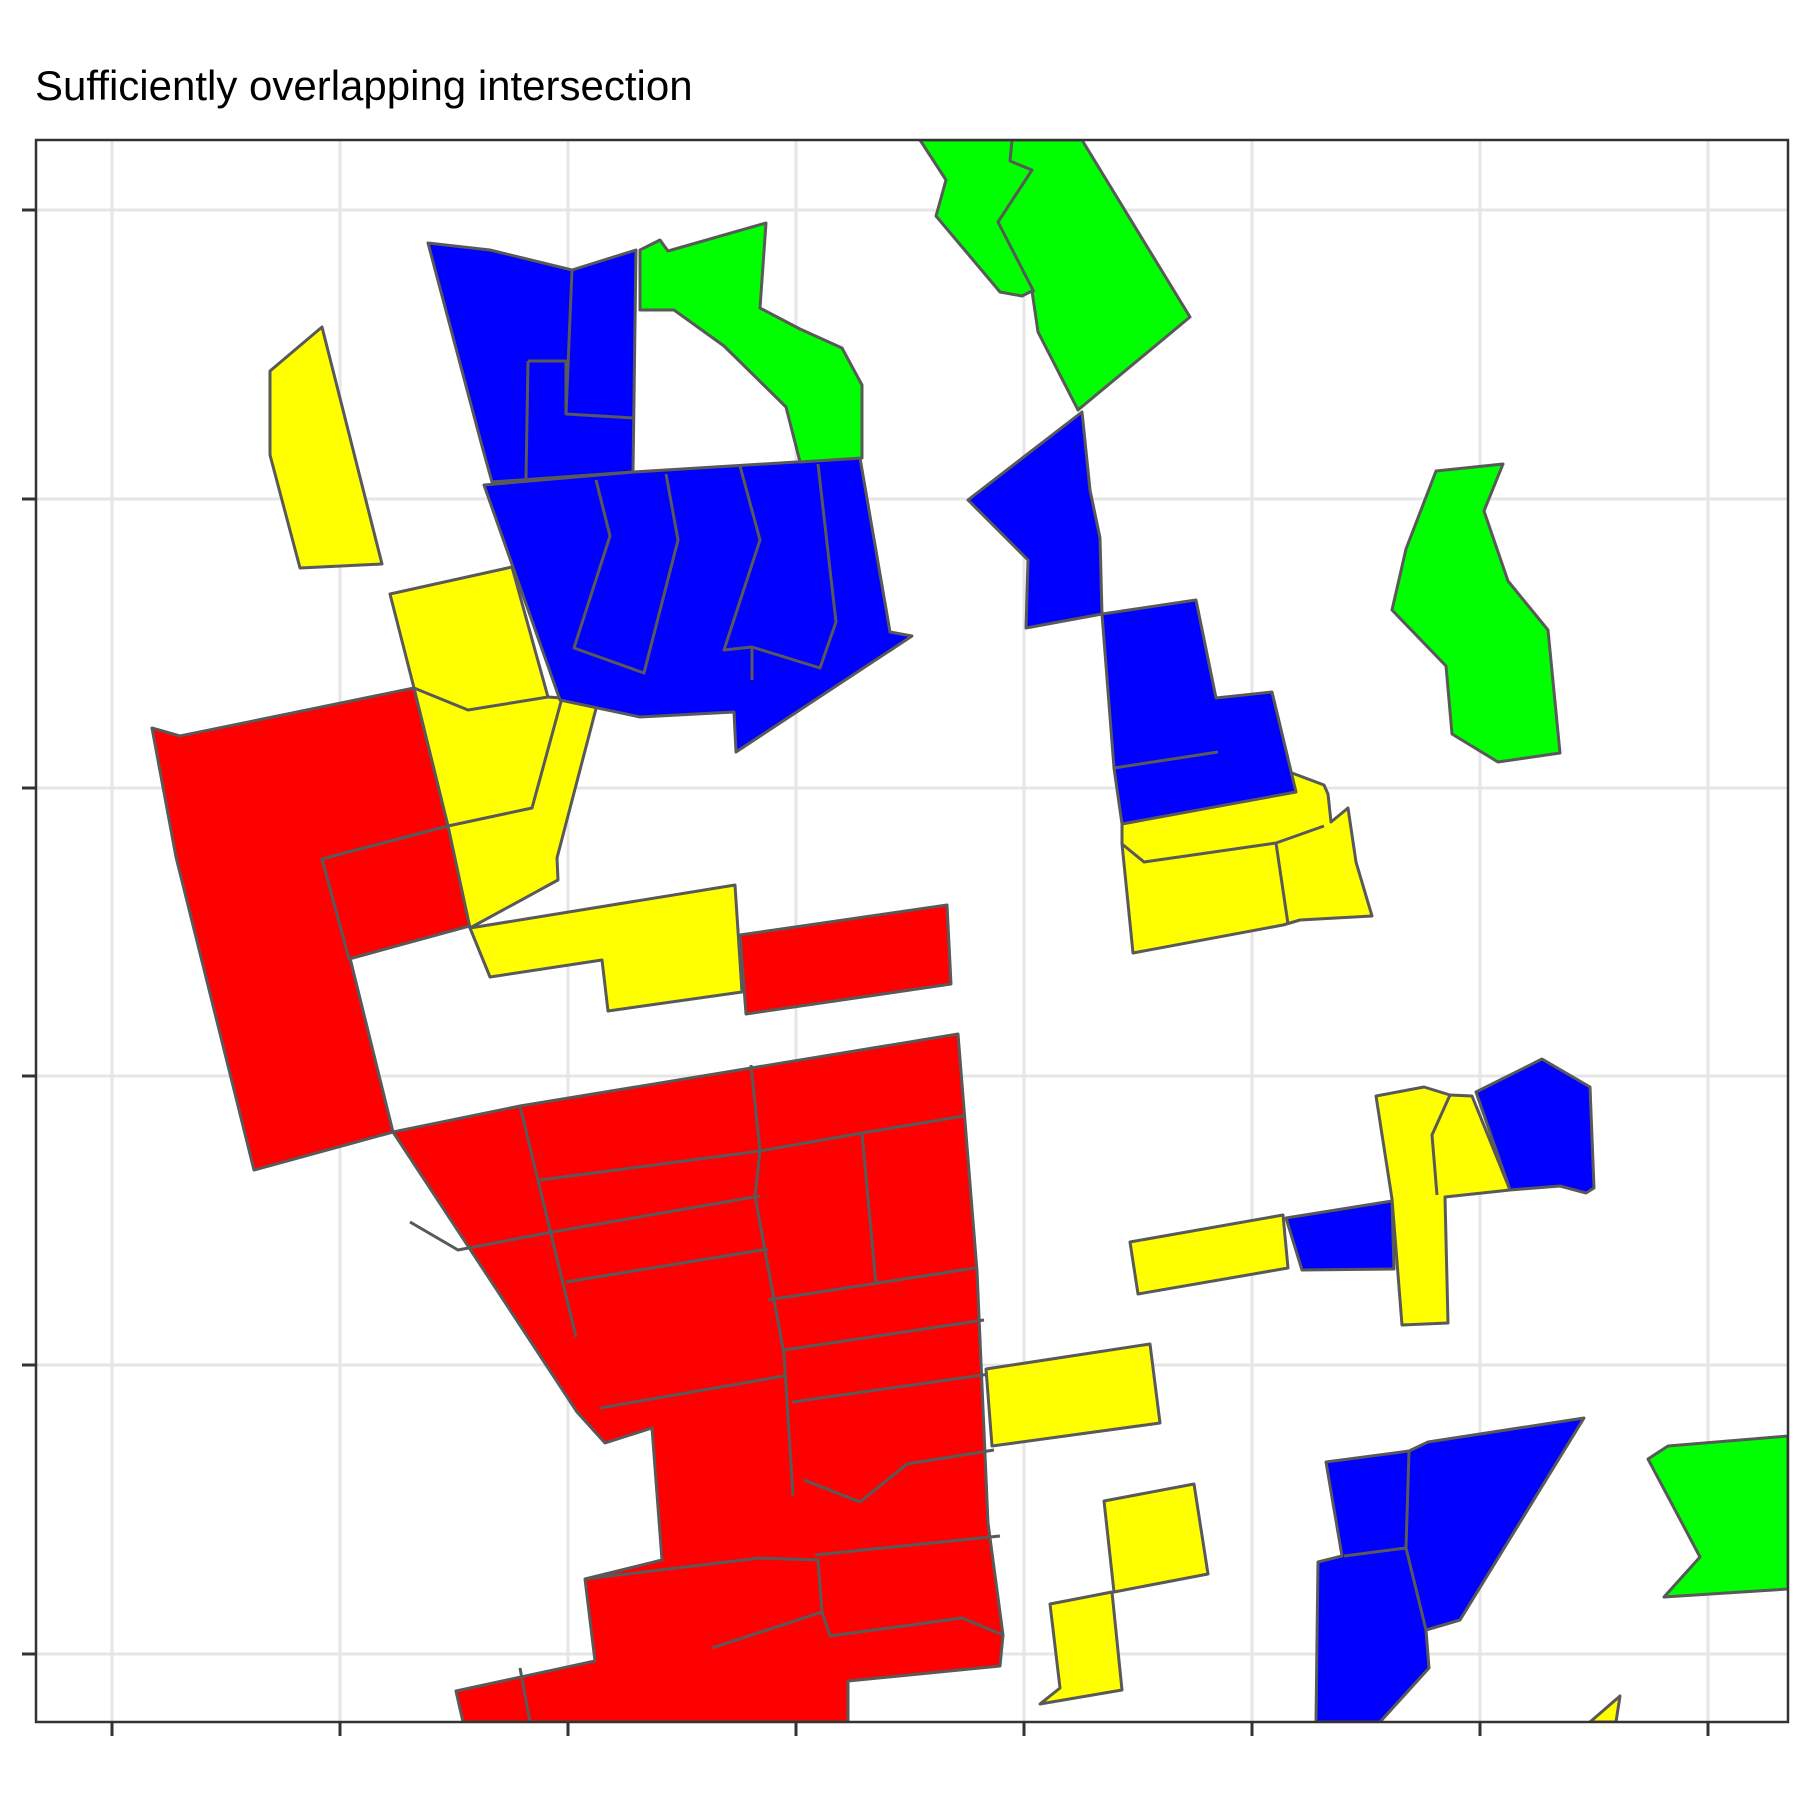  Describe the element at coordinates (364, 85) in the screenshot. I see `map-title: Sufficiently overlapping intersection` at that location.